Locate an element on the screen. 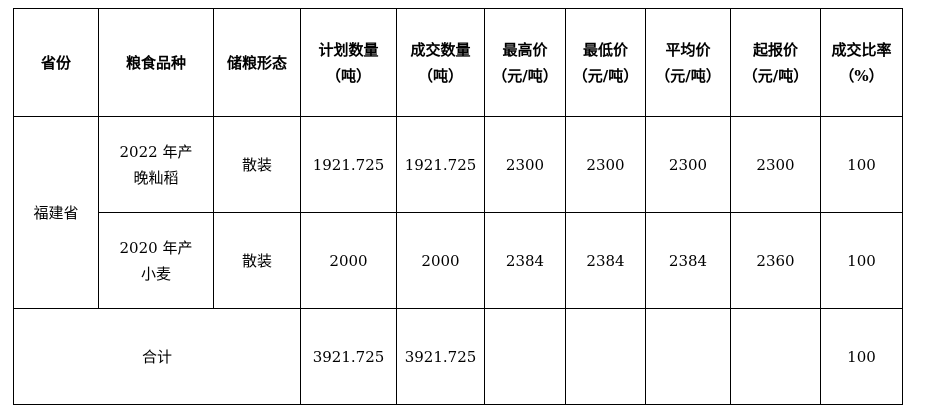 Image resolution: width=926 pixels, height=417 pixels. min-cell: 2384 is located at coordinates (605, 260).